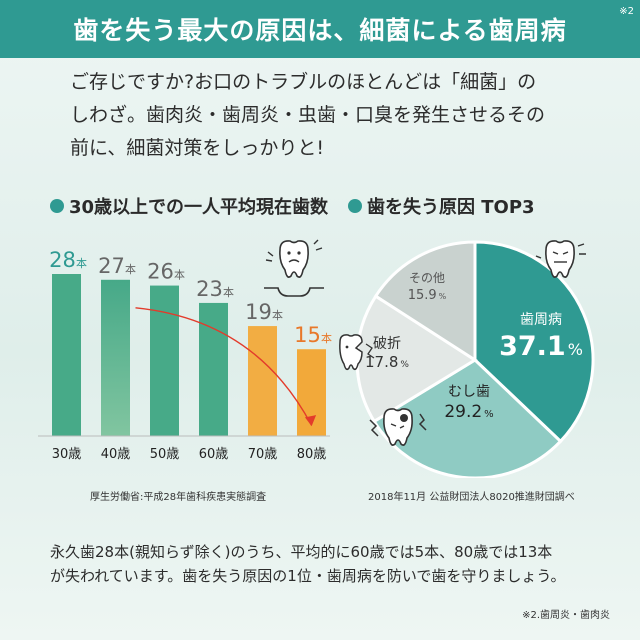  What do you see at coordinates (214, 454) in the screenshot?
I see `x-tick-label: 60歳` at bounding box center [214, 454].